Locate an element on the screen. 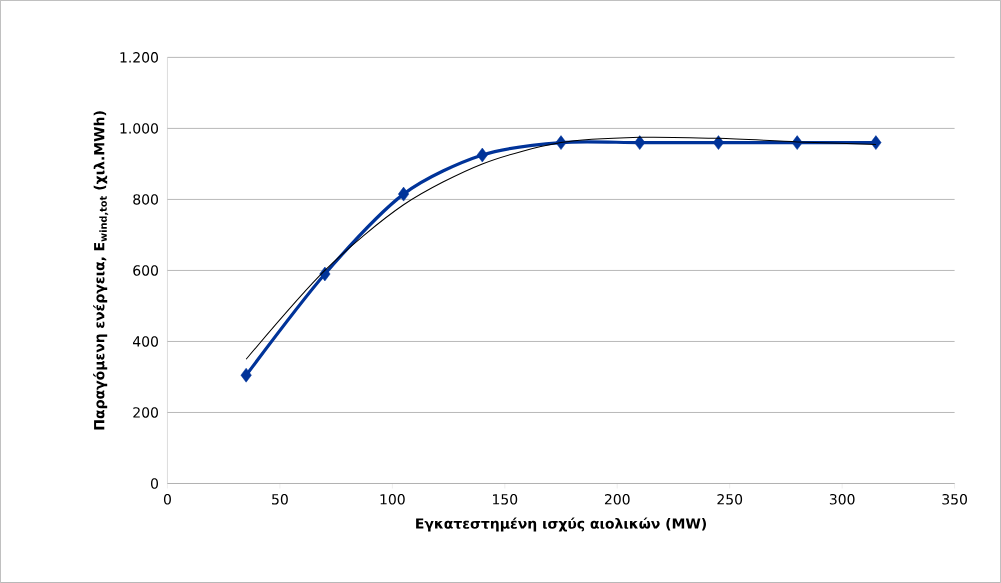 This screenshot has width=1001, height=583. x-tick-label: 150 is located at coordinates (505, 499).